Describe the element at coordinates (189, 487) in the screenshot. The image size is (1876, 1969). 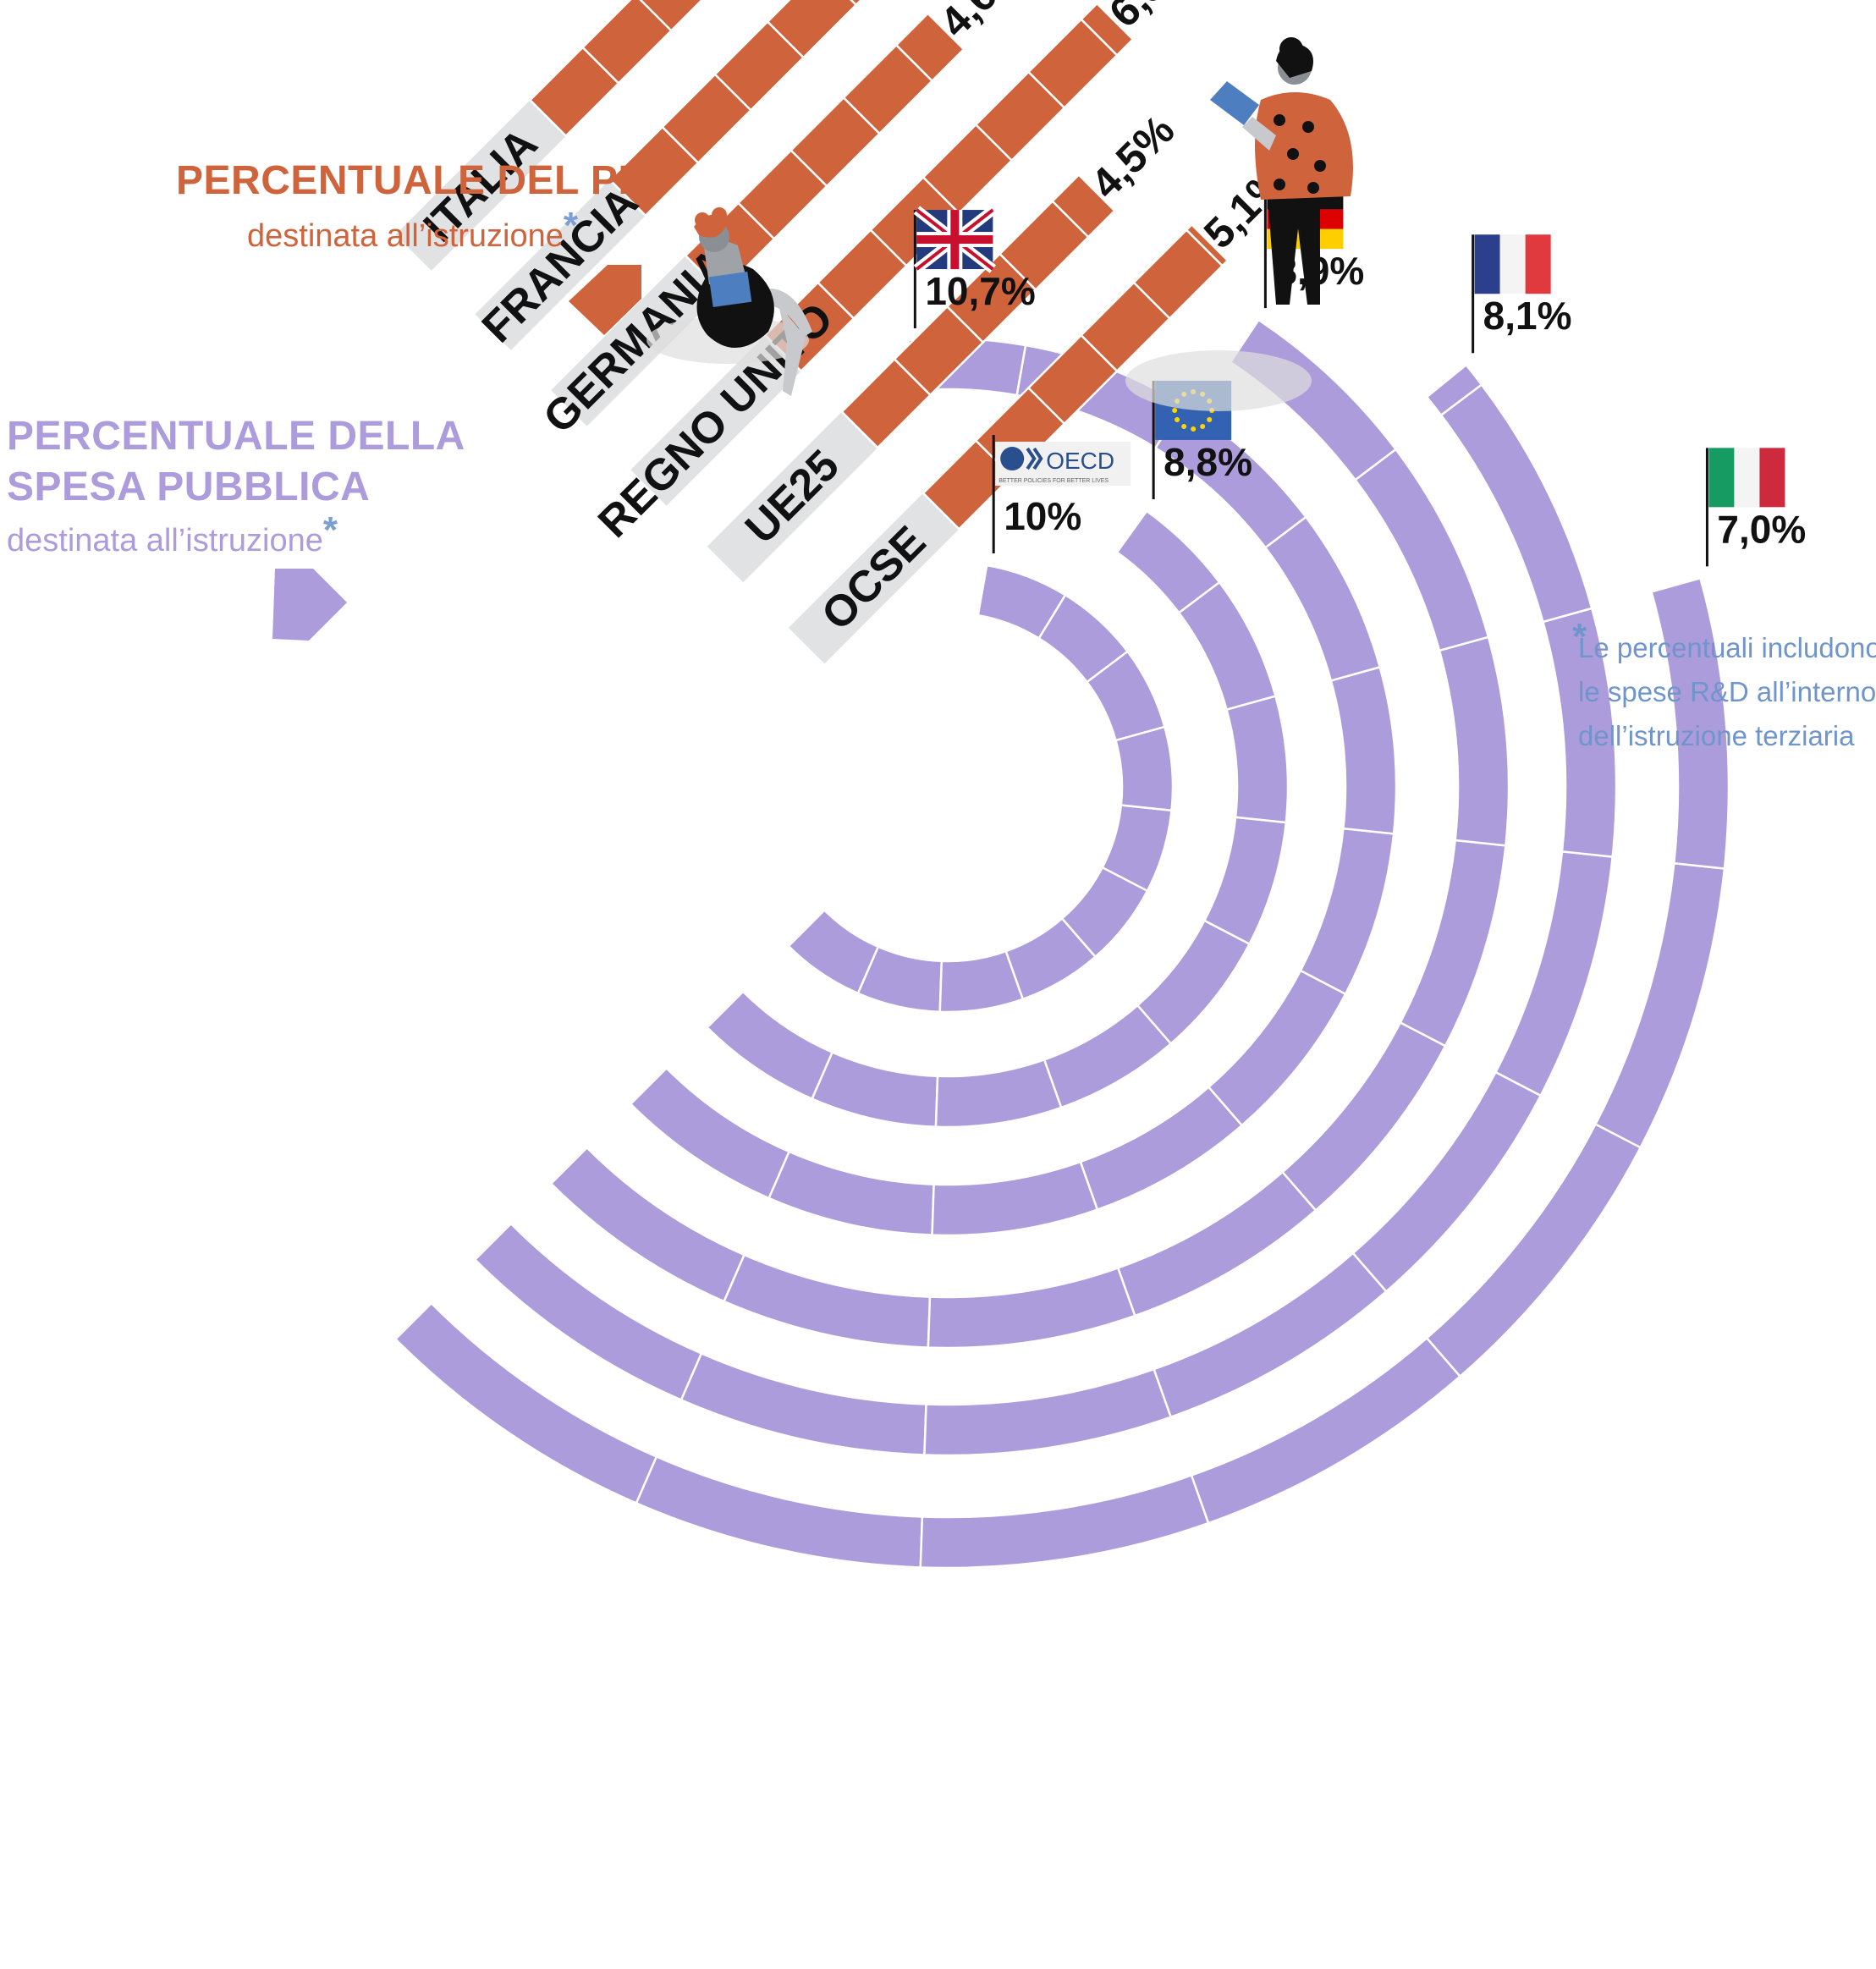
I see `spesa-legend-title-line2: SPESA PUBBLICA` at that location.